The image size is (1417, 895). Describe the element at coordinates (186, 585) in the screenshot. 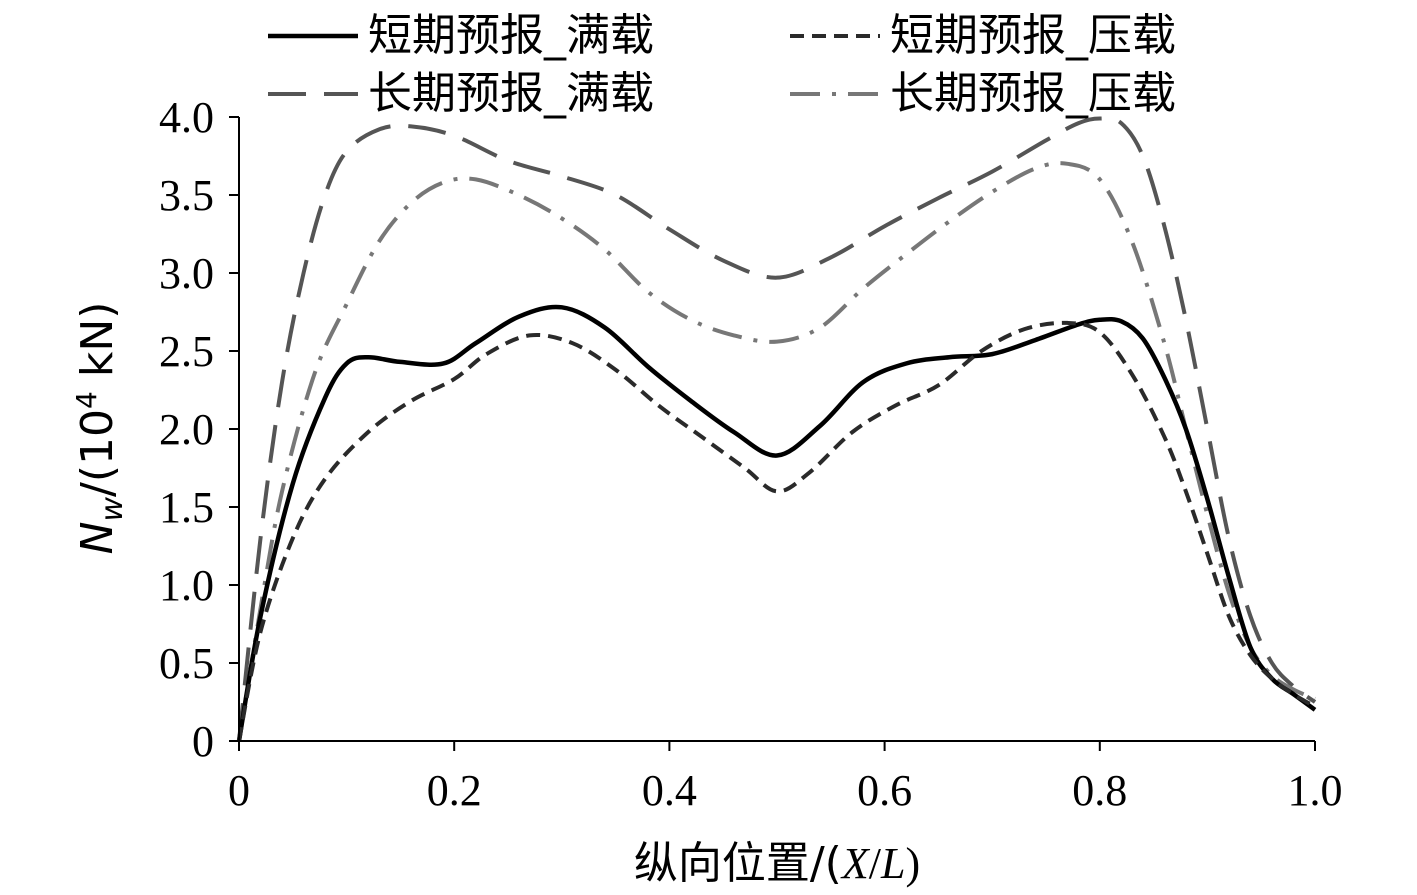

I see `y-tick-label: 1.0` at that location.